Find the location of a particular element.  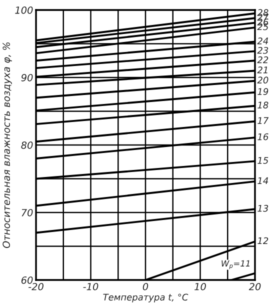

series-label: 25 is located at coordinates (262, 26).